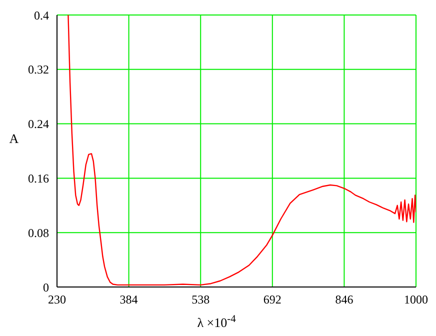 The width and height of the screenshot is (436, 336). Describe the element at coordinates (416, 299) in the screenshot. I see `x-tick-label: 1000` at that location.